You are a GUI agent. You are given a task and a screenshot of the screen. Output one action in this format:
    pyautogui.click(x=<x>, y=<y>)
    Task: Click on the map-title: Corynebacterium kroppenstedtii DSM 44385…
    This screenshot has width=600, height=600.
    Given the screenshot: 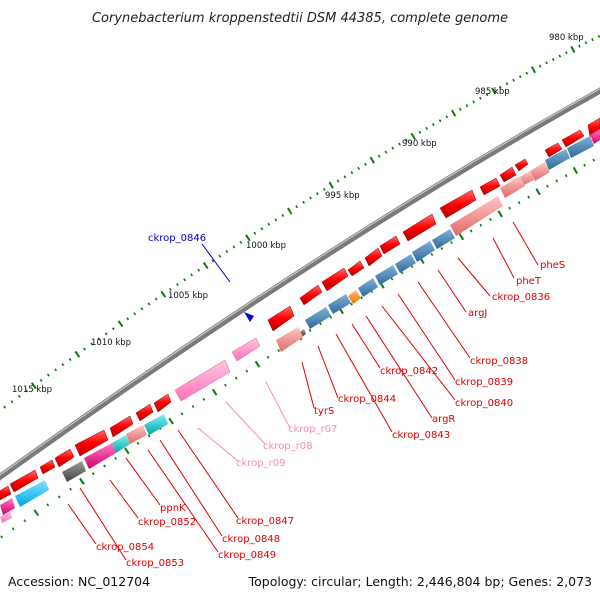 What is the action you would take?
    pyautogui.click(x=300, y=18)
    